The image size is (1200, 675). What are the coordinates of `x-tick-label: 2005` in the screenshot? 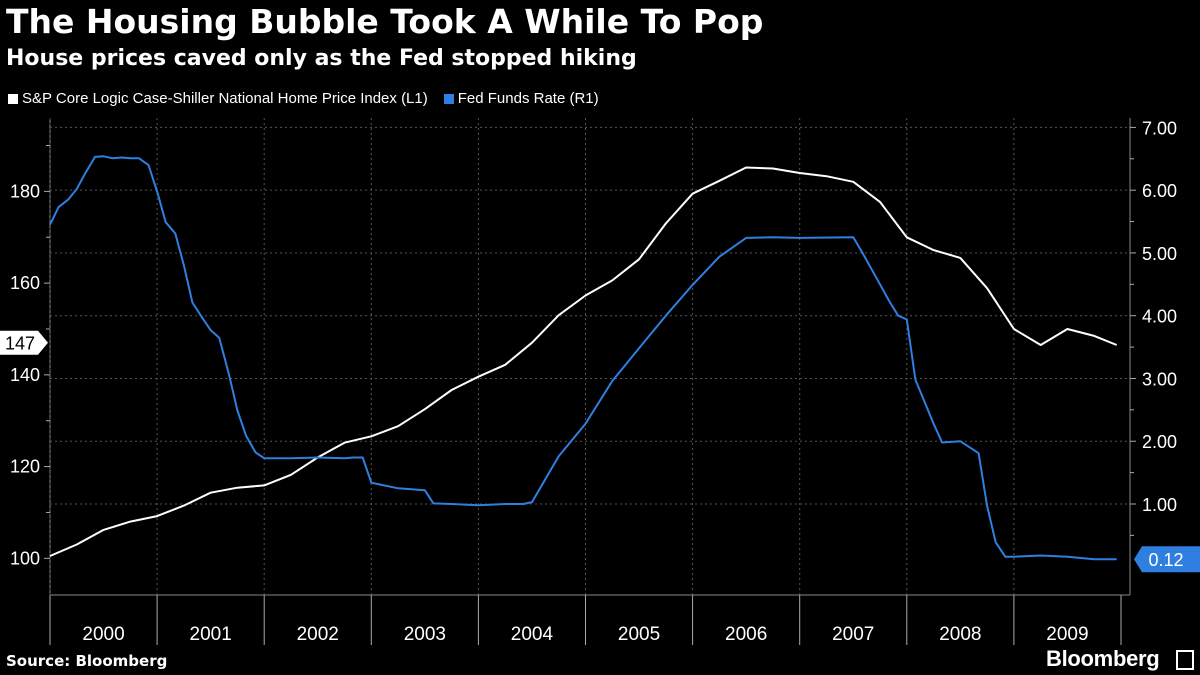 It's located at (639, 634).